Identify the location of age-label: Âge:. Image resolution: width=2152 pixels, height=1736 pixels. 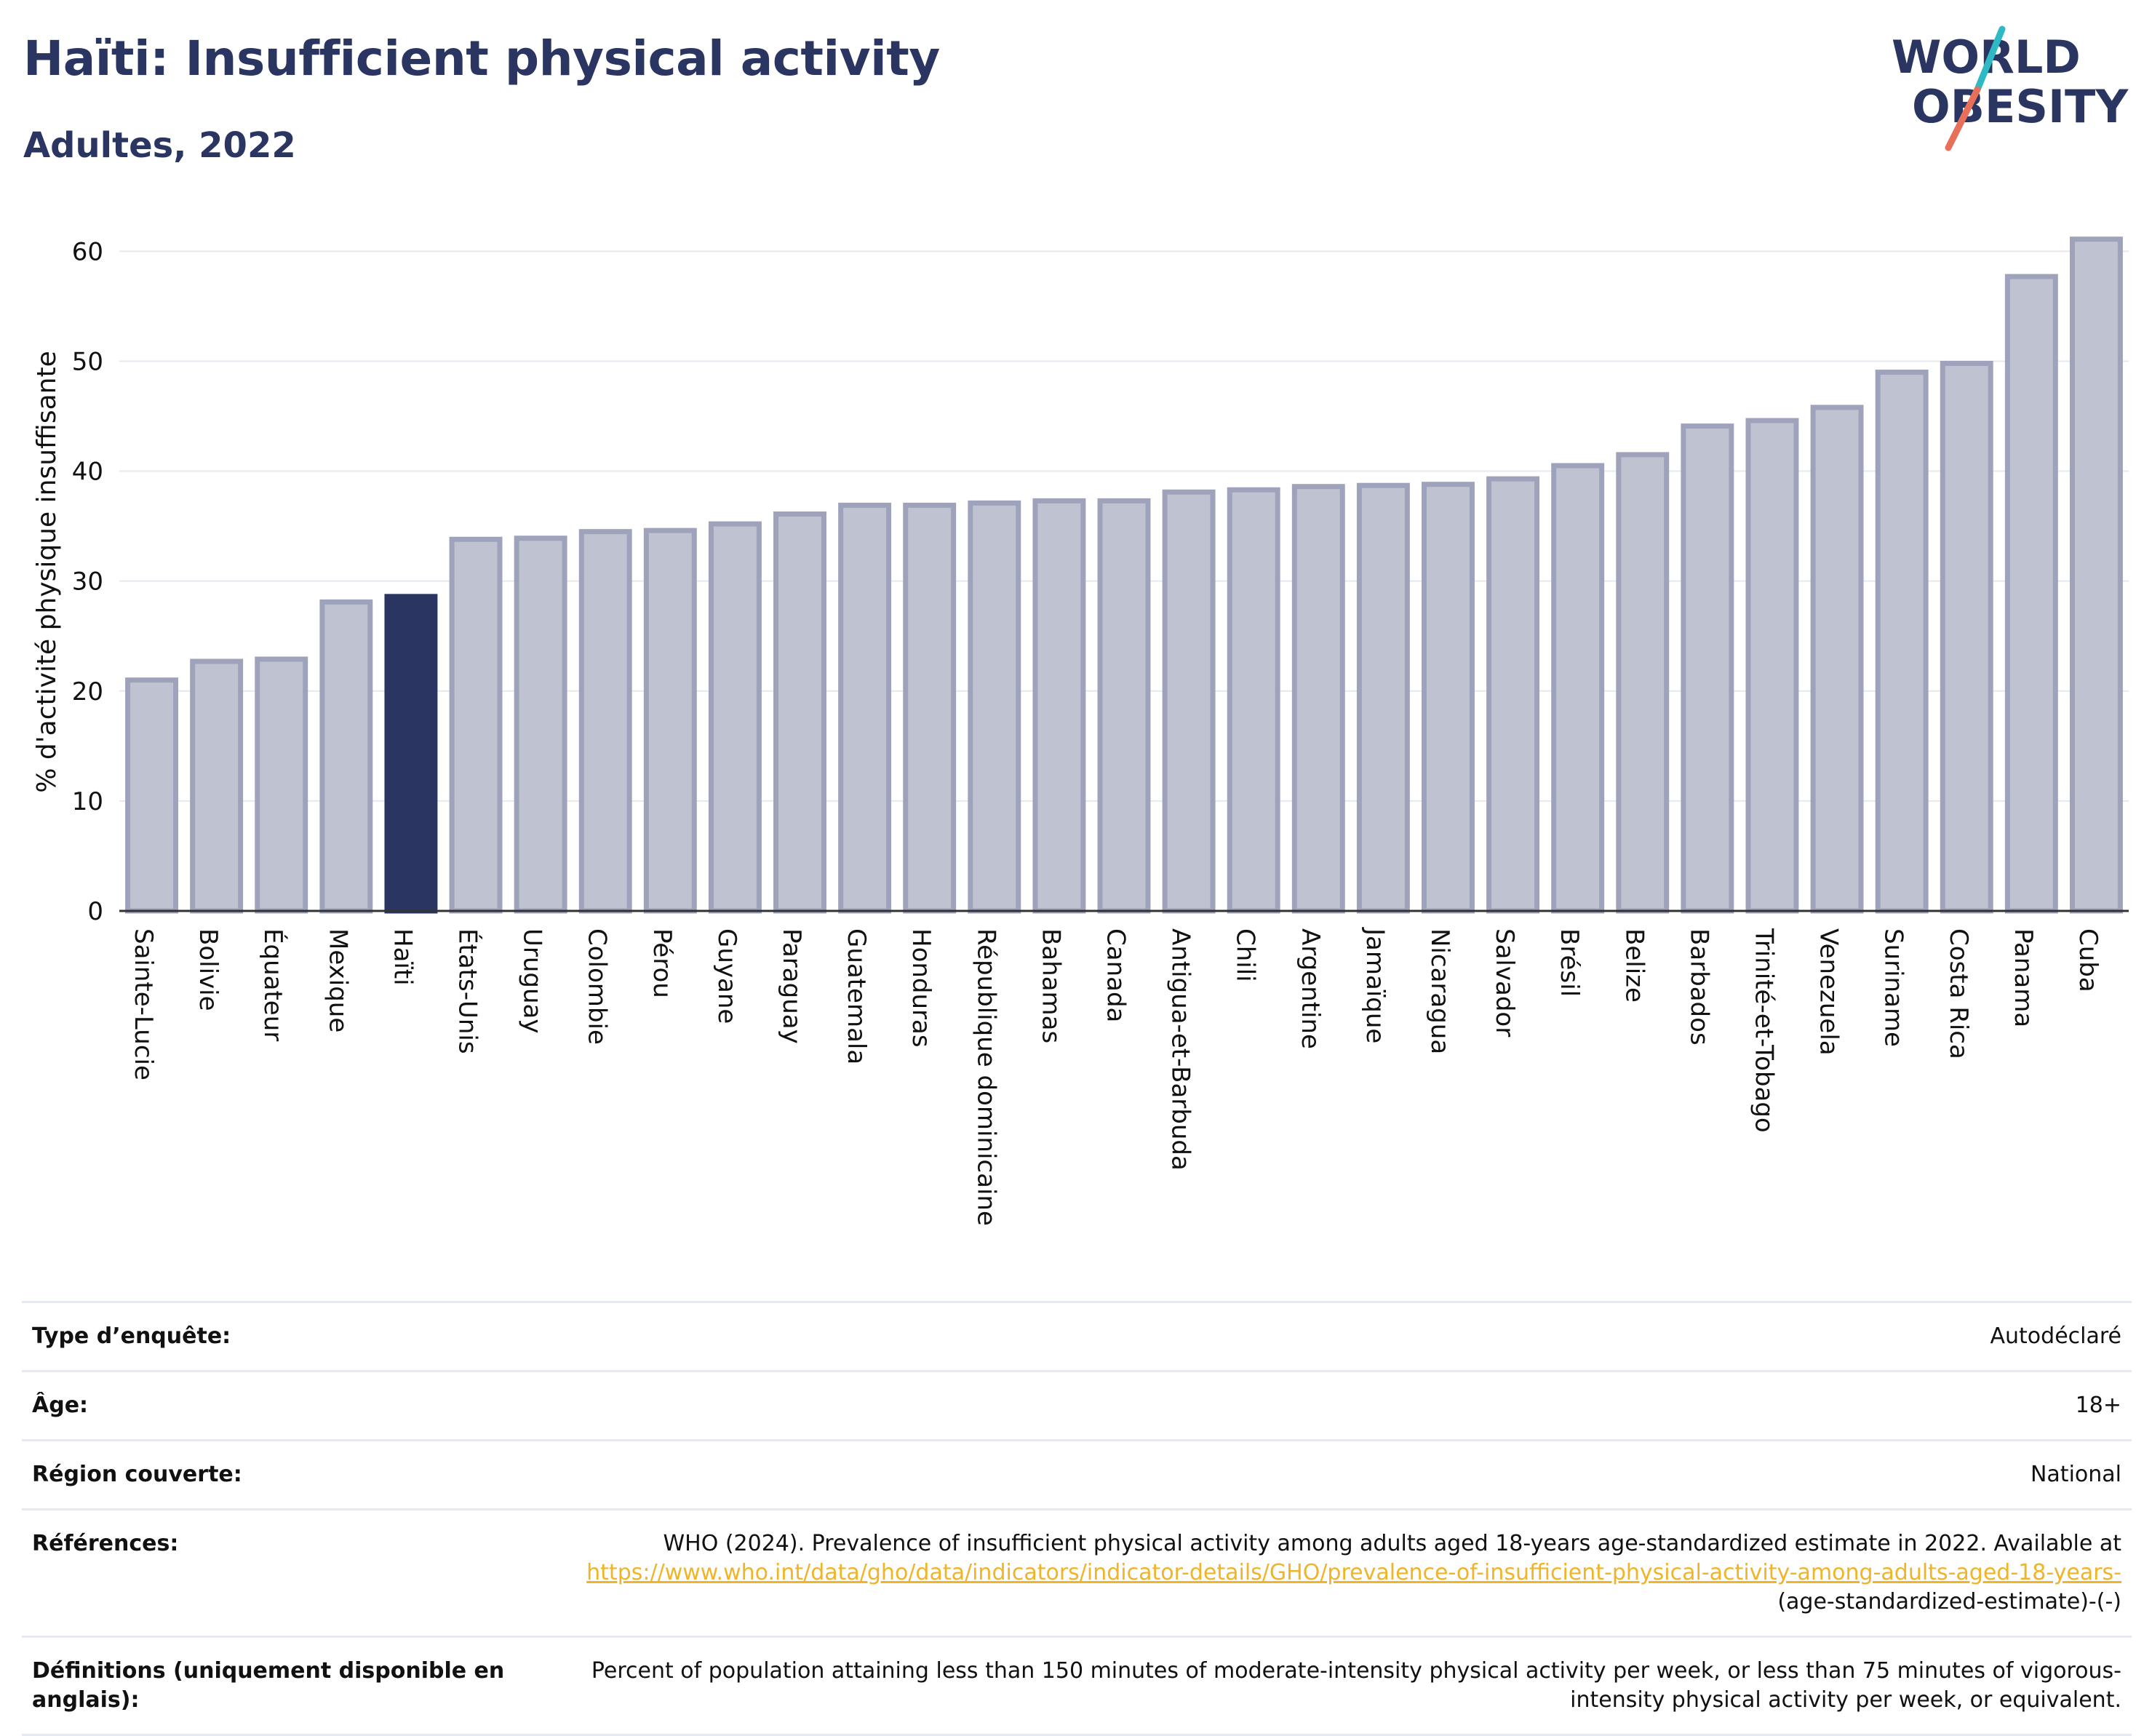
(280, 1405).